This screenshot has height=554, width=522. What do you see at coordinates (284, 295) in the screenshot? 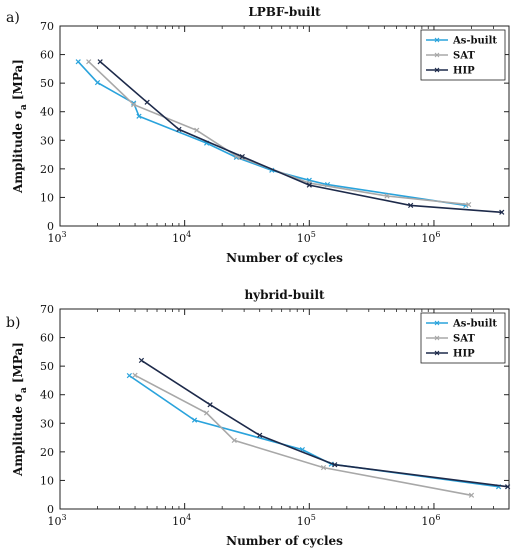
I see `chart-title: hybrid-built` at bounding box center [284, 295].